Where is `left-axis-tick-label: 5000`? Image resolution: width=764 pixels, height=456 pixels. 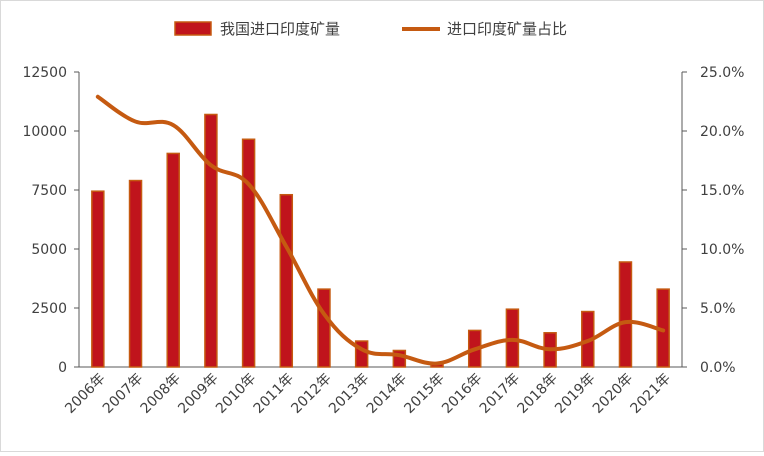 left-axis-tick-label: 5000 is located at coordinates (49, 250).